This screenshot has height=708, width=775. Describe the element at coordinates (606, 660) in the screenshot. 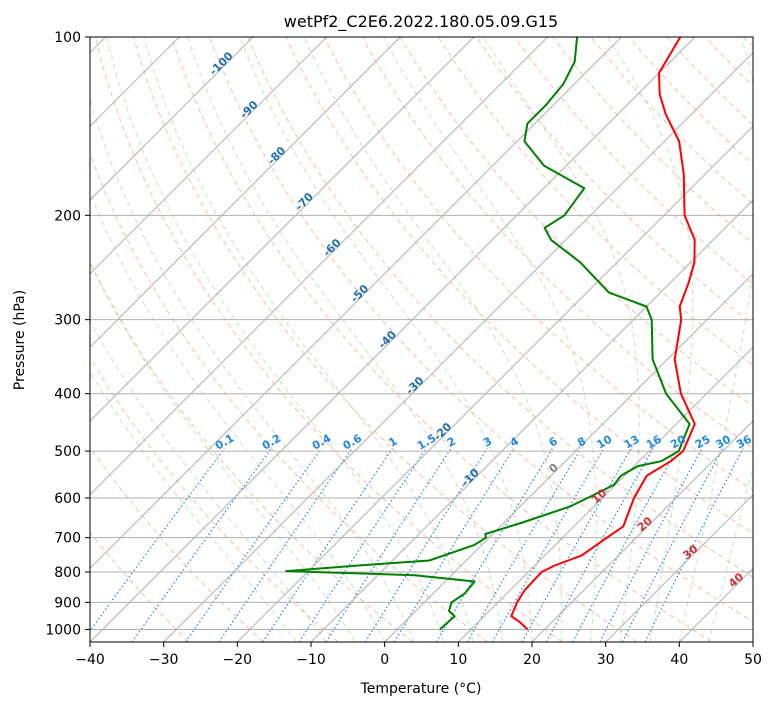

I see `x-tick-label: 30` at that location.